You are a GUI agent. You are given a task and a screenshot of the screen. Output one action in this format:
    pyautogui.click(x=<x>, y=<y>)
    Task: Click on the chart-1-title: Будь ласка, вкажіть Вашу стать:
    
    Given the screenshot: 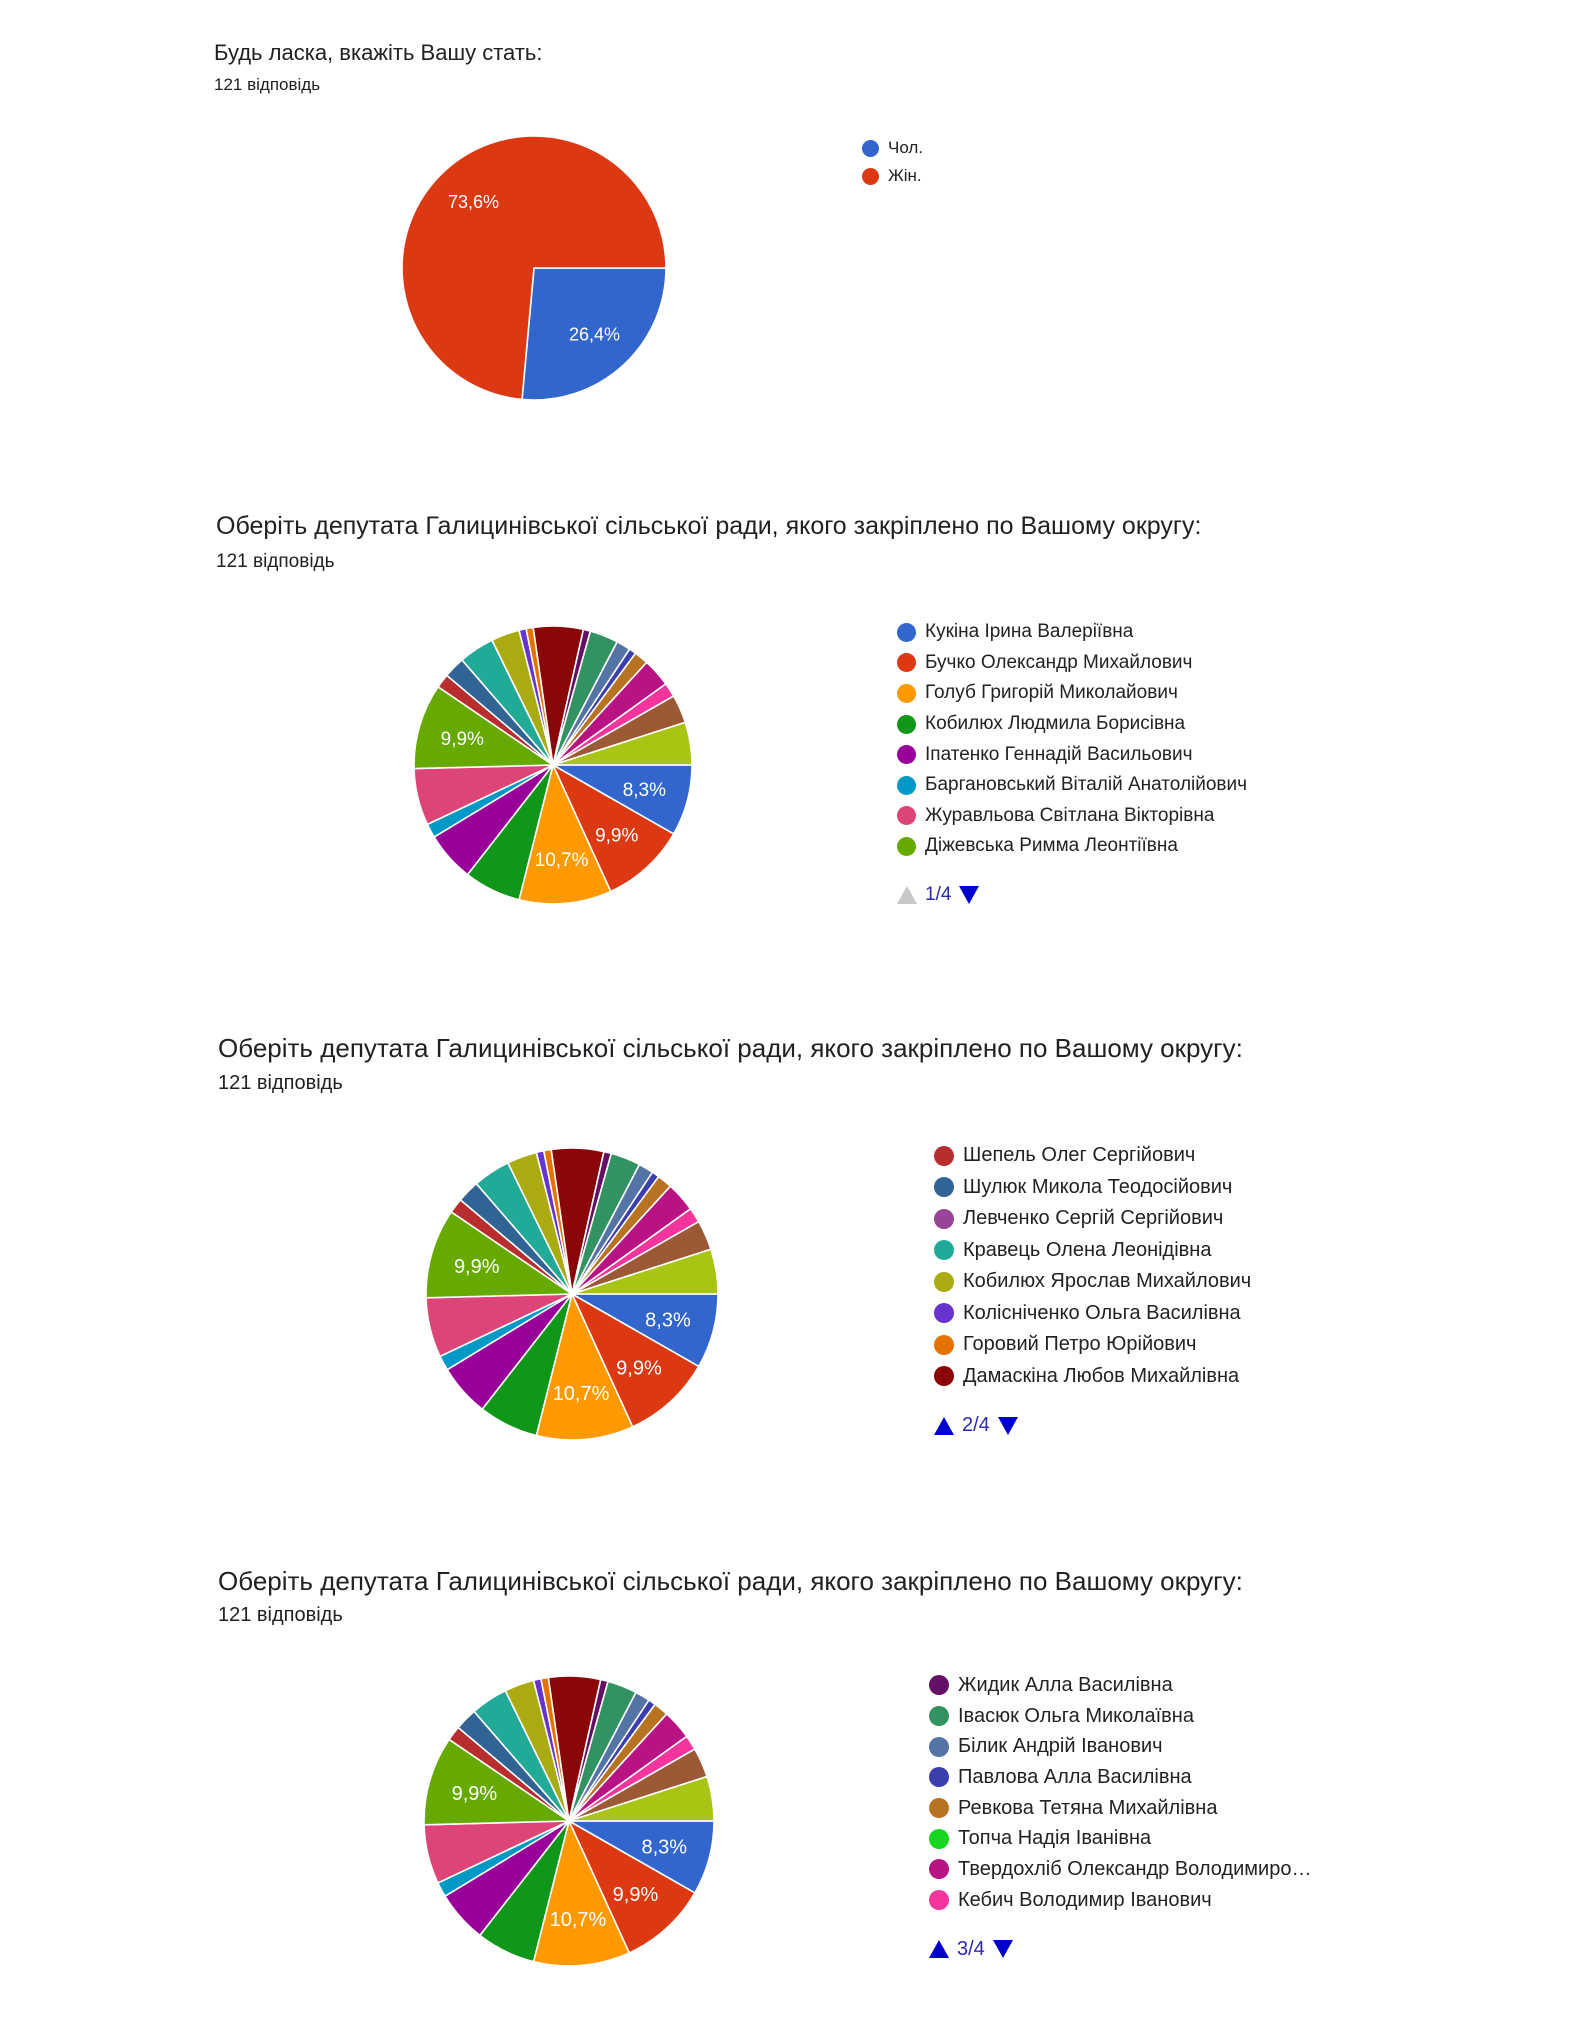 What is the action you would take?
    pyautogui.click(x=378, y=52)
    